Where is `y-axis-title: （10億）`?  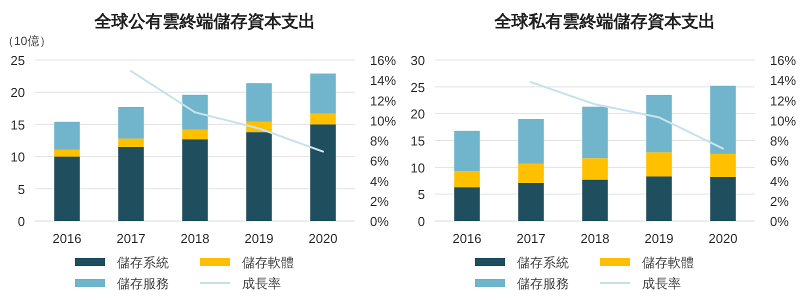 y-axis-title: （10億） is located at coordinates (27, 41).